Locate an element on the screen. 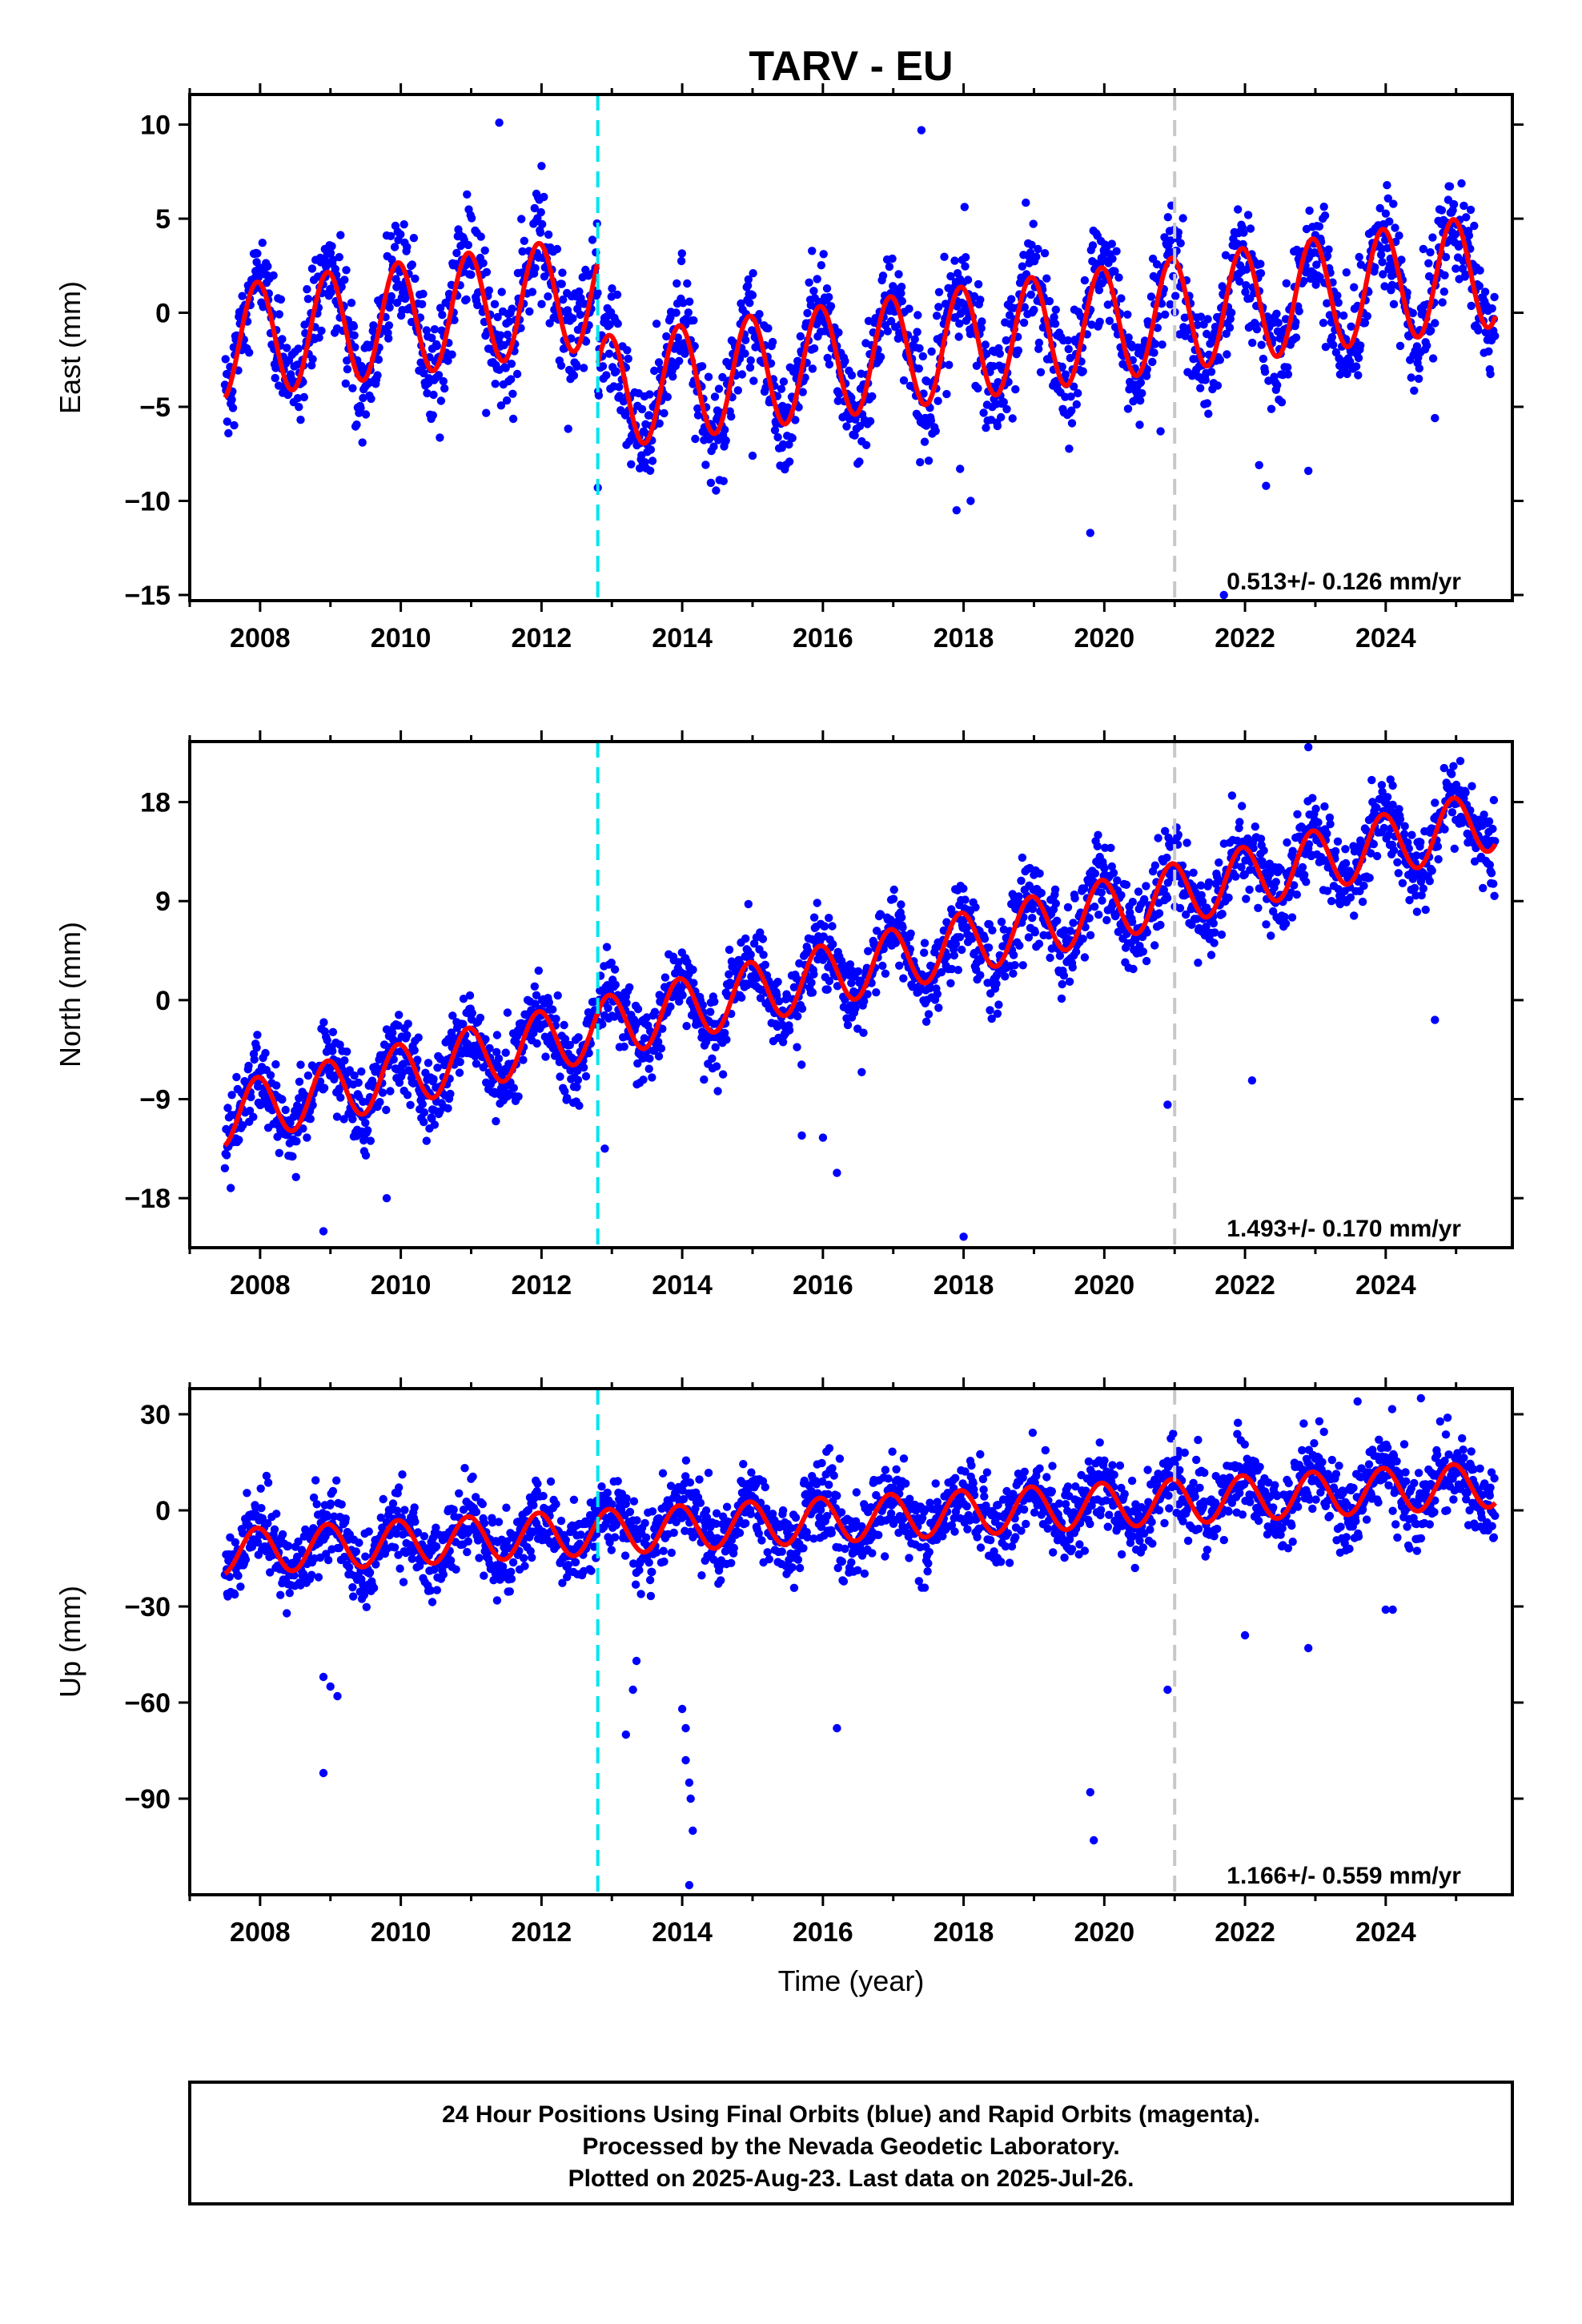 The image size is (1582, 2324). north-x-tick-label: 2016 is located at coordinates (823, 1285).